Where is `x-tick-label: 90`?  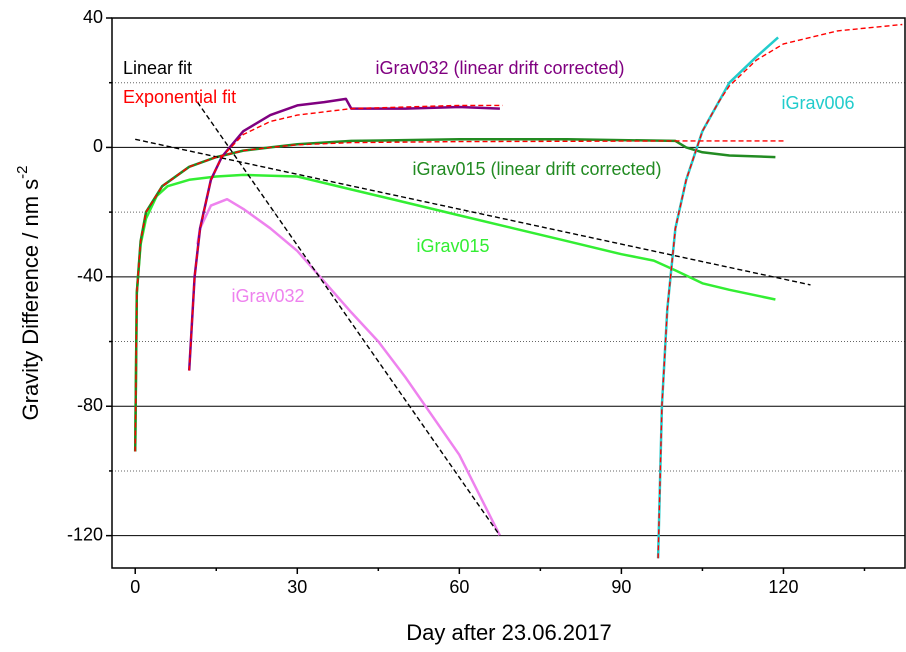
x-tick-label: 90 is located at coordinates (621, 587).